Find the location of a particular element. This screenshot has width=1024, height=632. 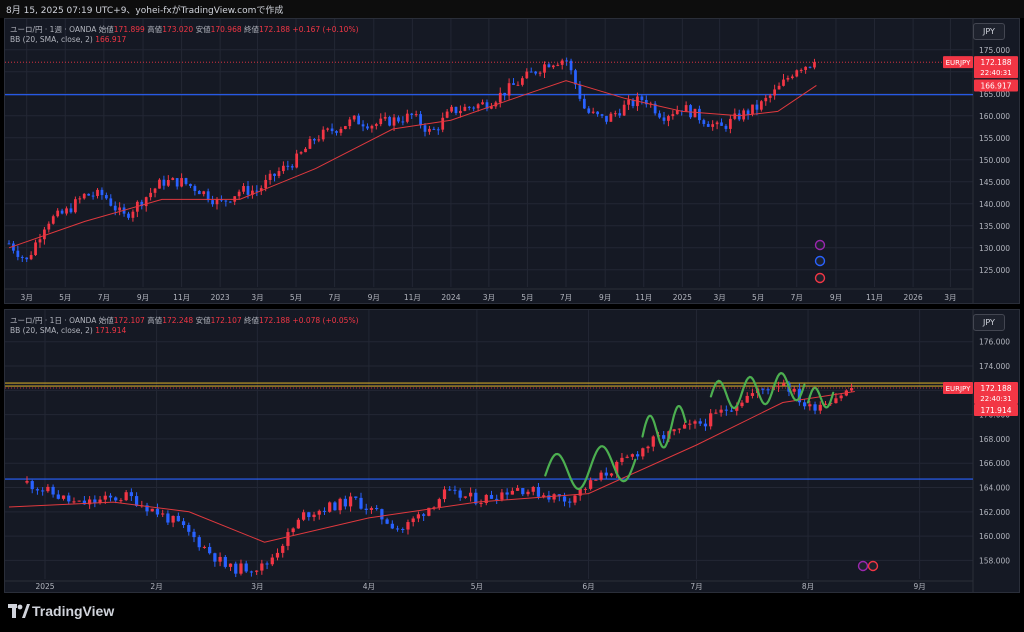

y-tick-label: 130.000 is located at coordinates (994, 248).